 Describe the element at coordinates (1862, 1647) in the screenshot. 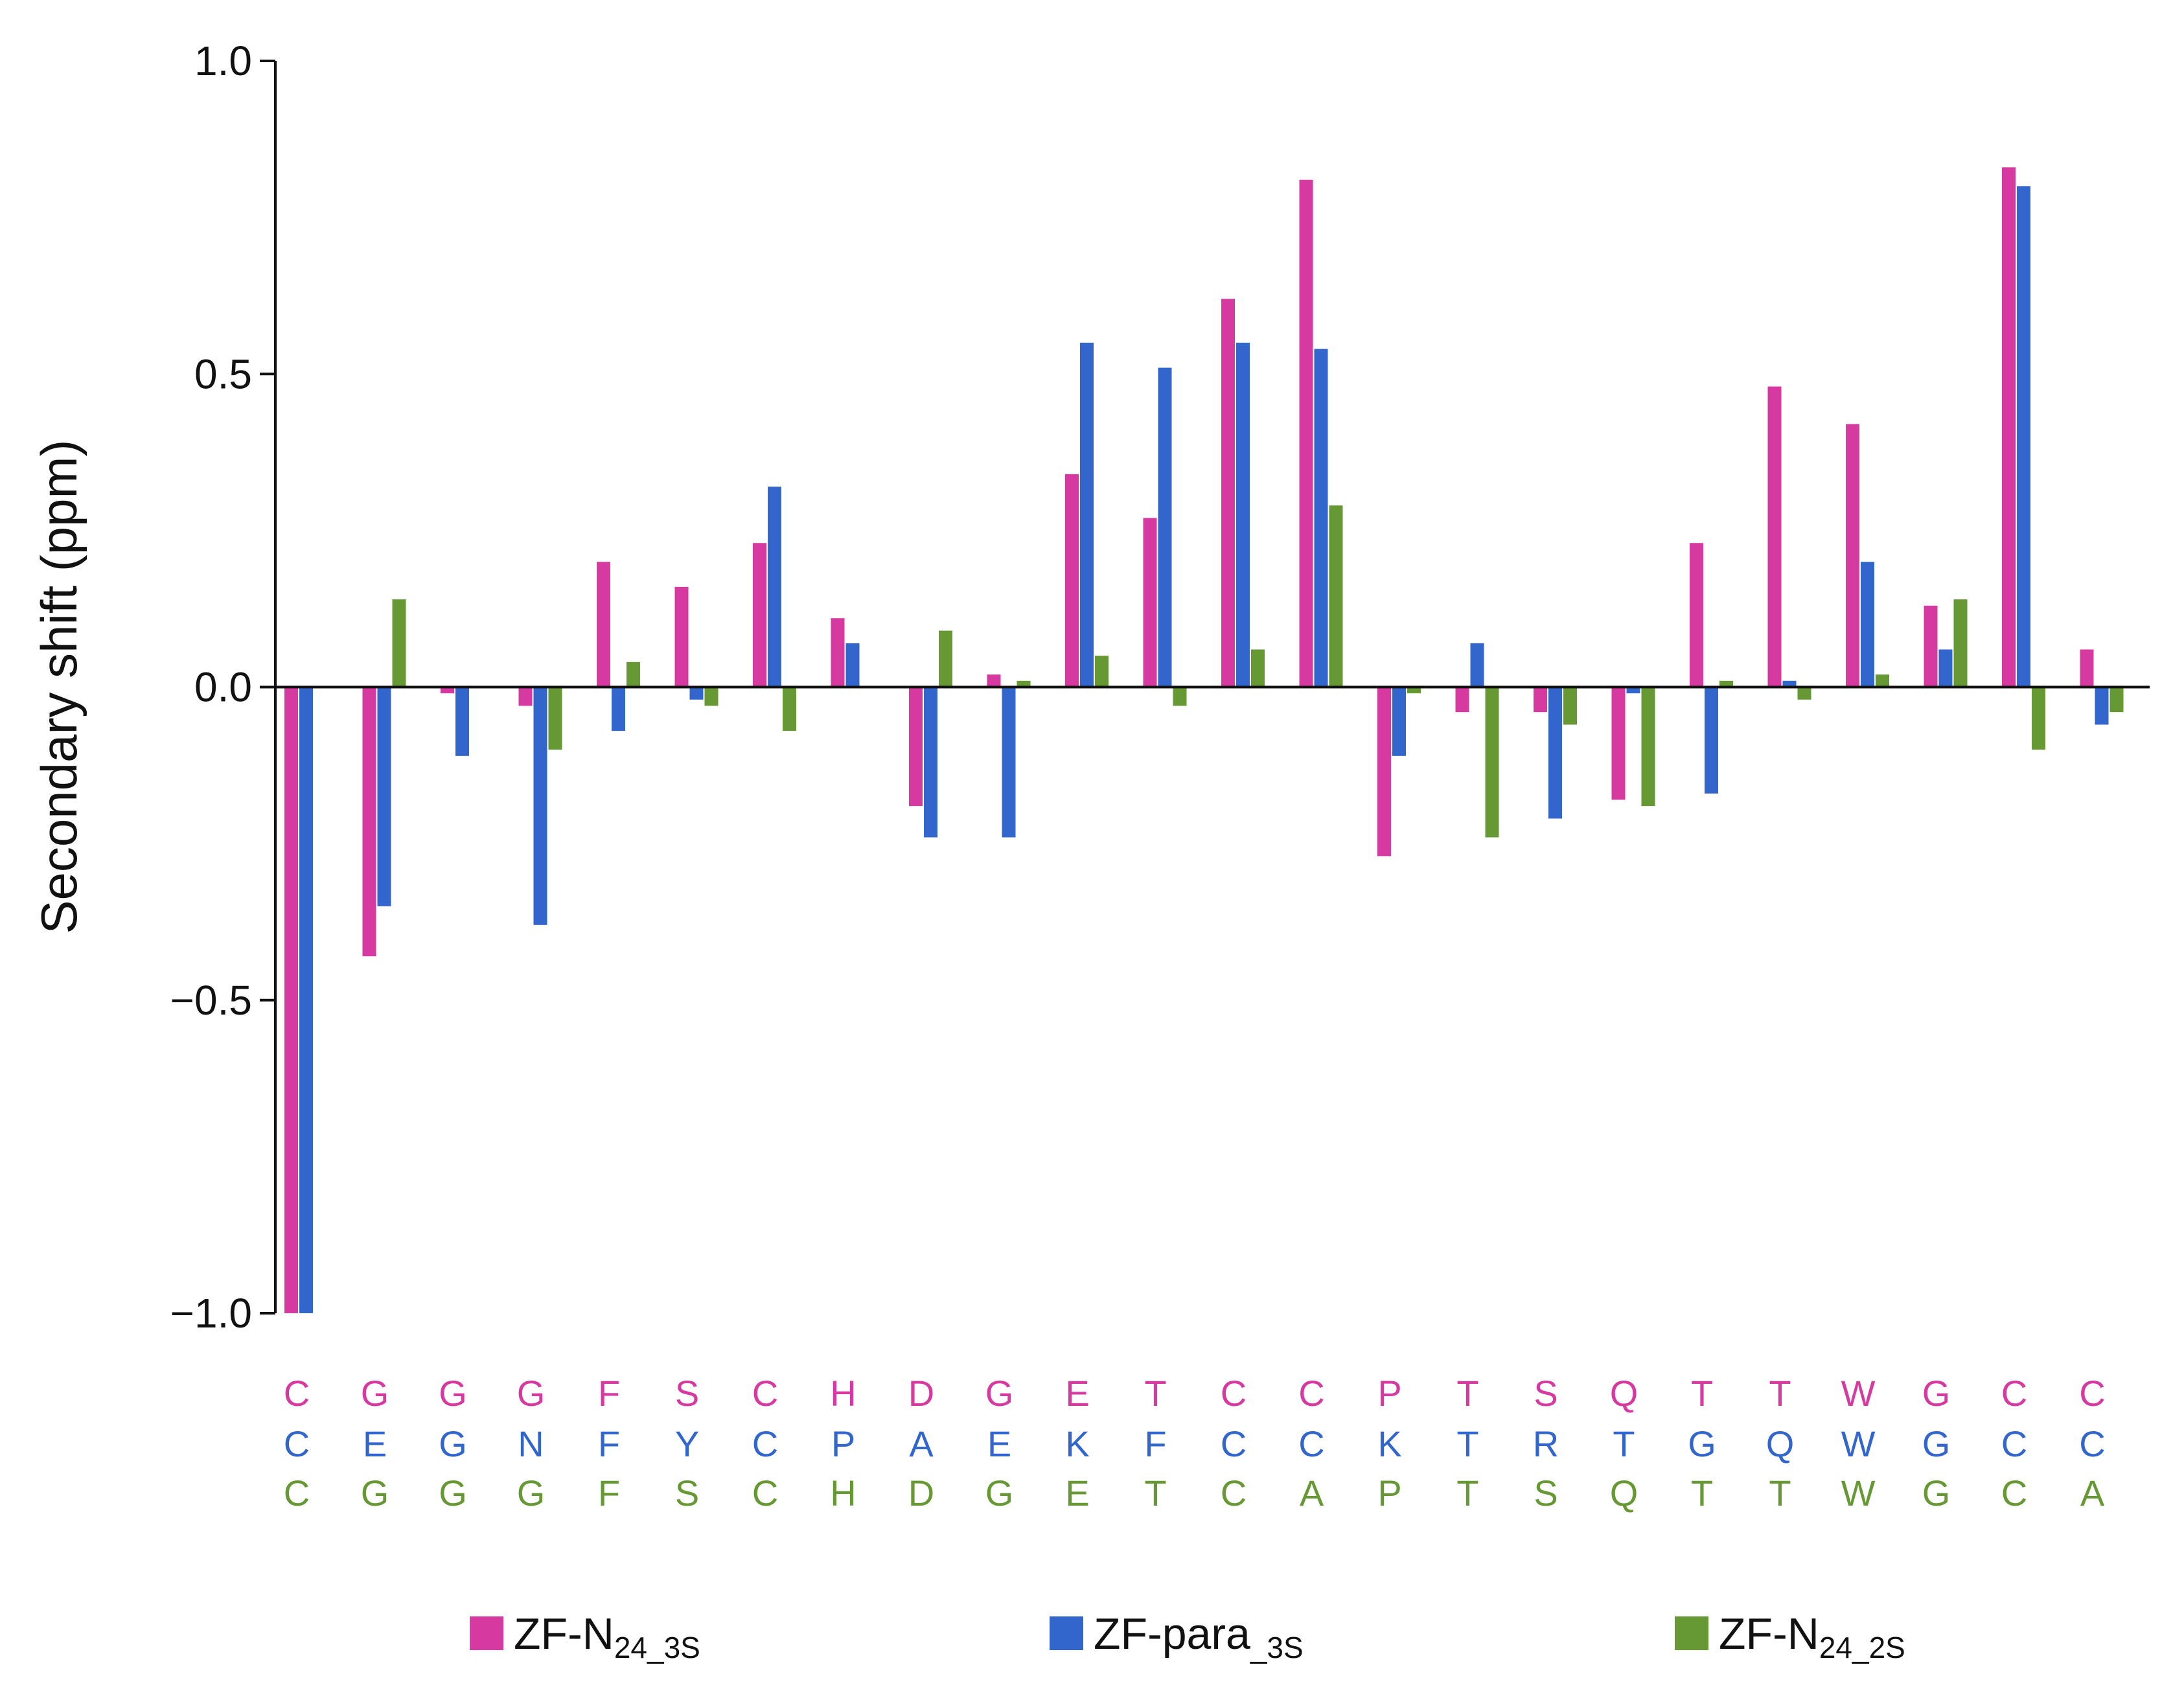

I see `legend-label-subscript: 24_2S` at that location.